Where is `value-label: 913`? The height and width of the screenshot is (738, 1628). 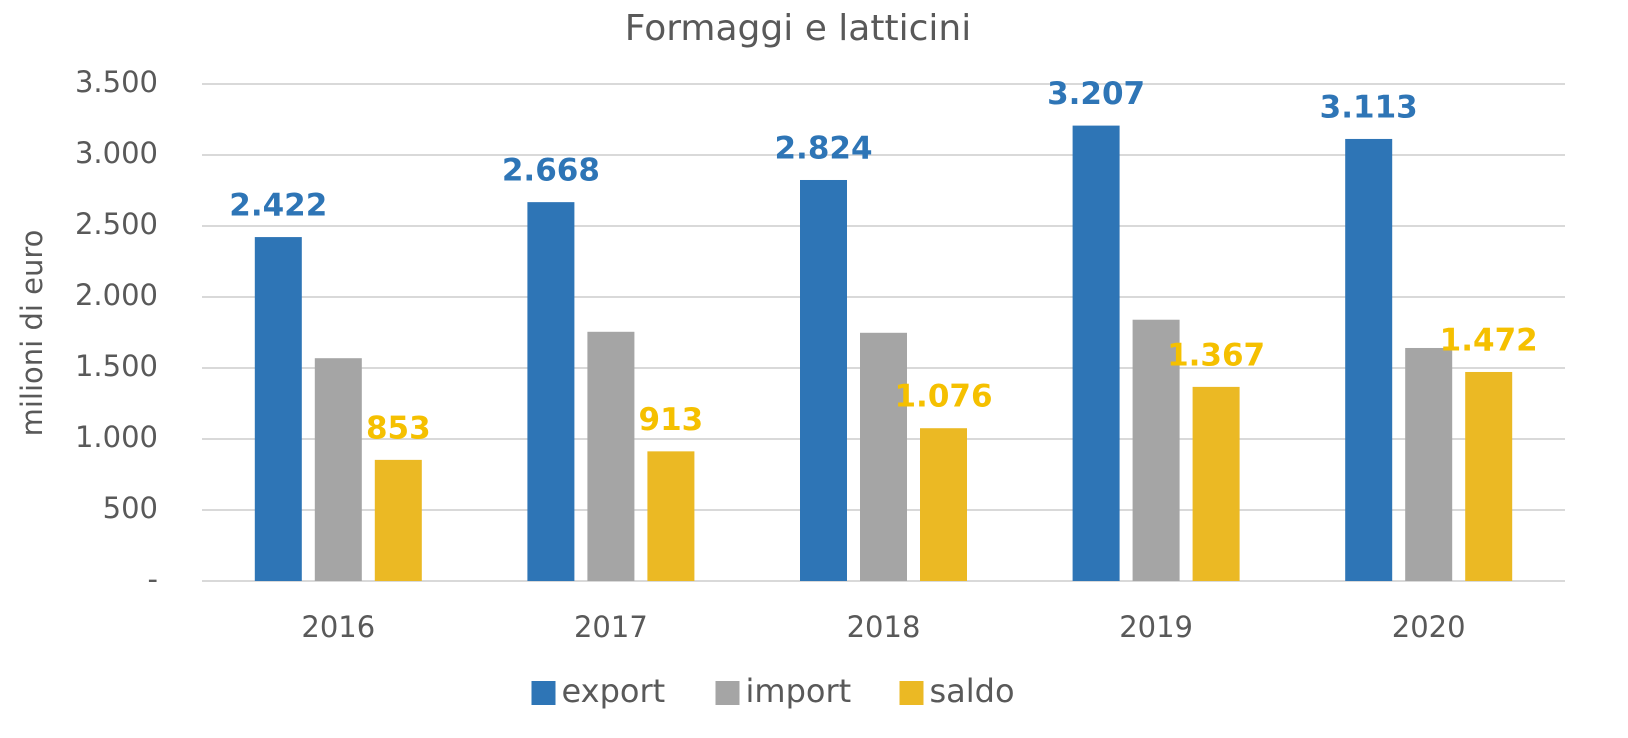 value-label: 913 is located at coordinates (671, 420).